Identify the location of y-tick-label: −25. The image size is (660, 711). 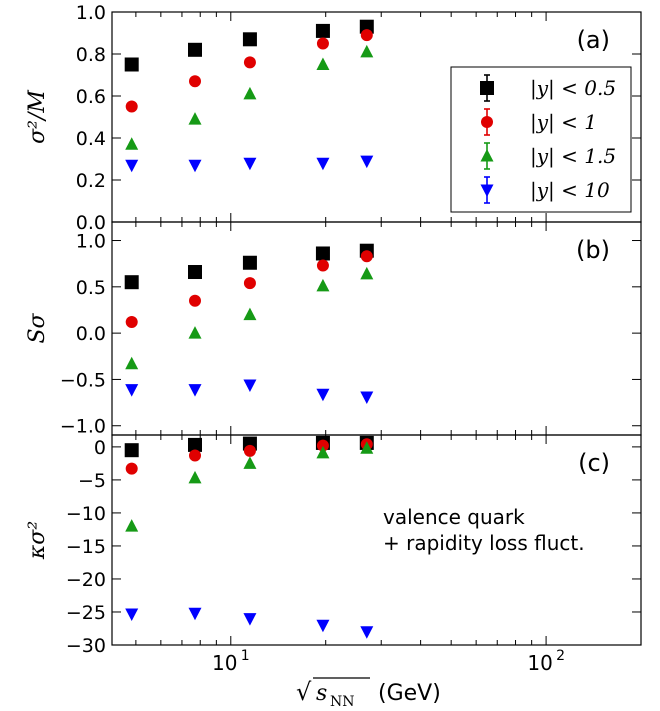
(86, 613).